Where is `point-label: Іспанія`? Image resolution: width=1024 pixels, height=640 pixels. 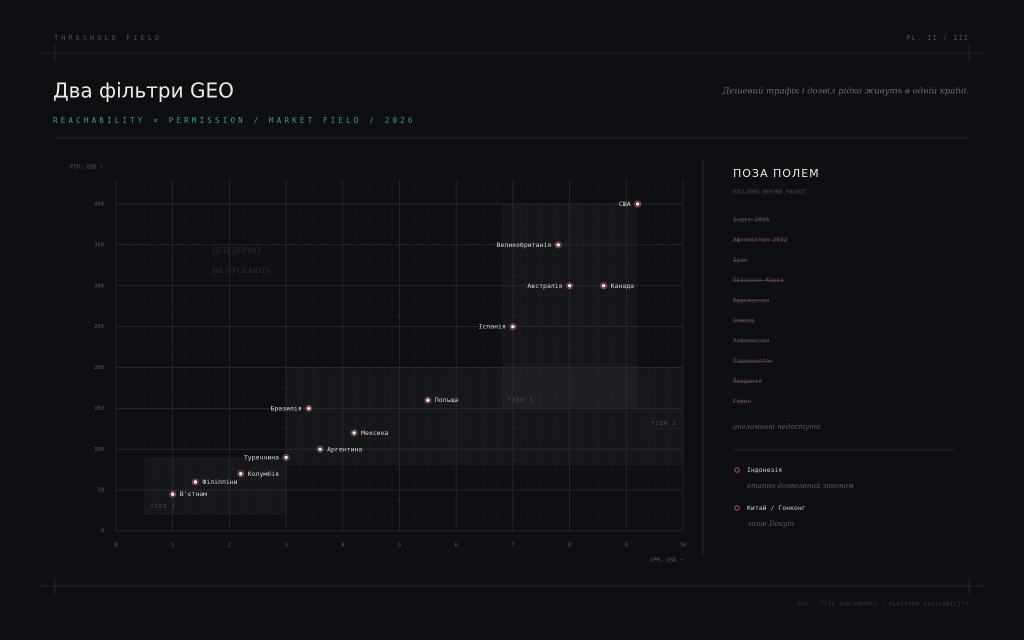
point-label: Іспанія is located at coordinates (491, 327).